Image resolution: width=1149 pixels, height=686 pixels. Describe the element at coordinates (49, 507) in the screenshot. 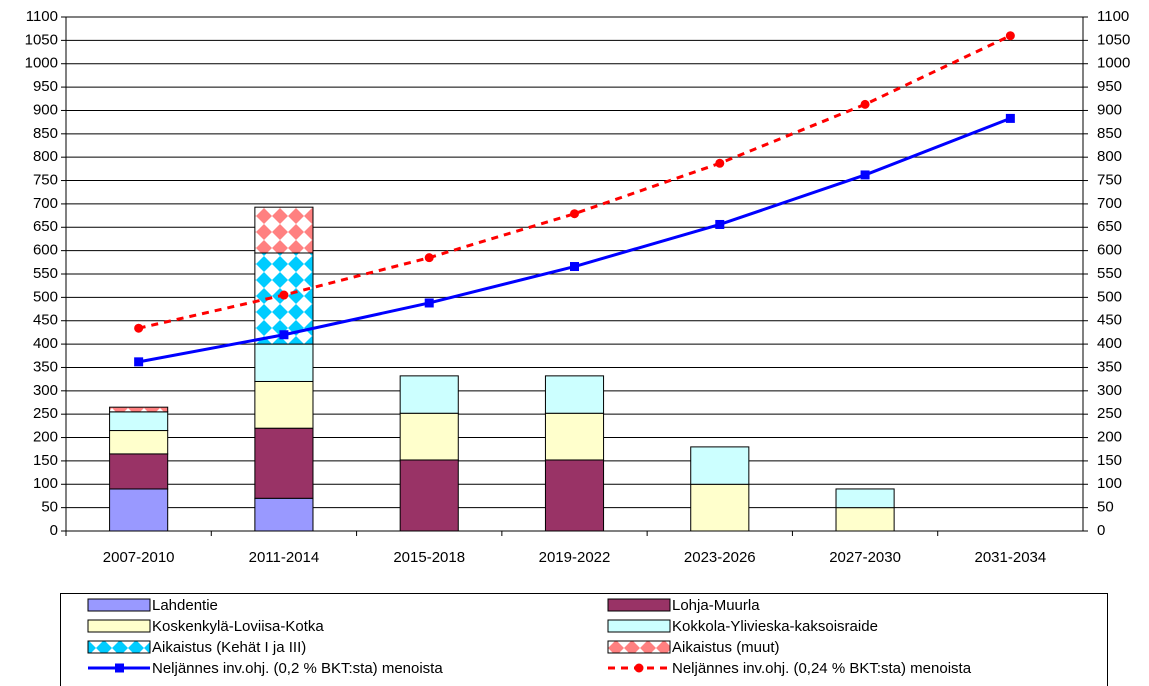

I see `y-tick-label: 50` at that location.